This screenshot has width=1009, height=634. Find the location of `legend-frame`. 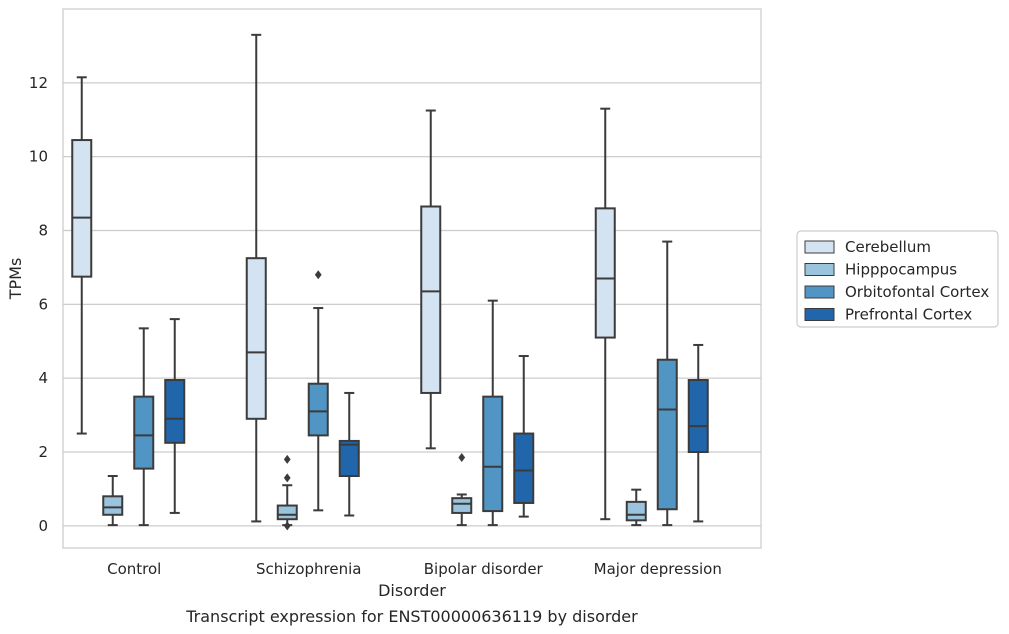

legend-frame is located at coordinates (897, 279).